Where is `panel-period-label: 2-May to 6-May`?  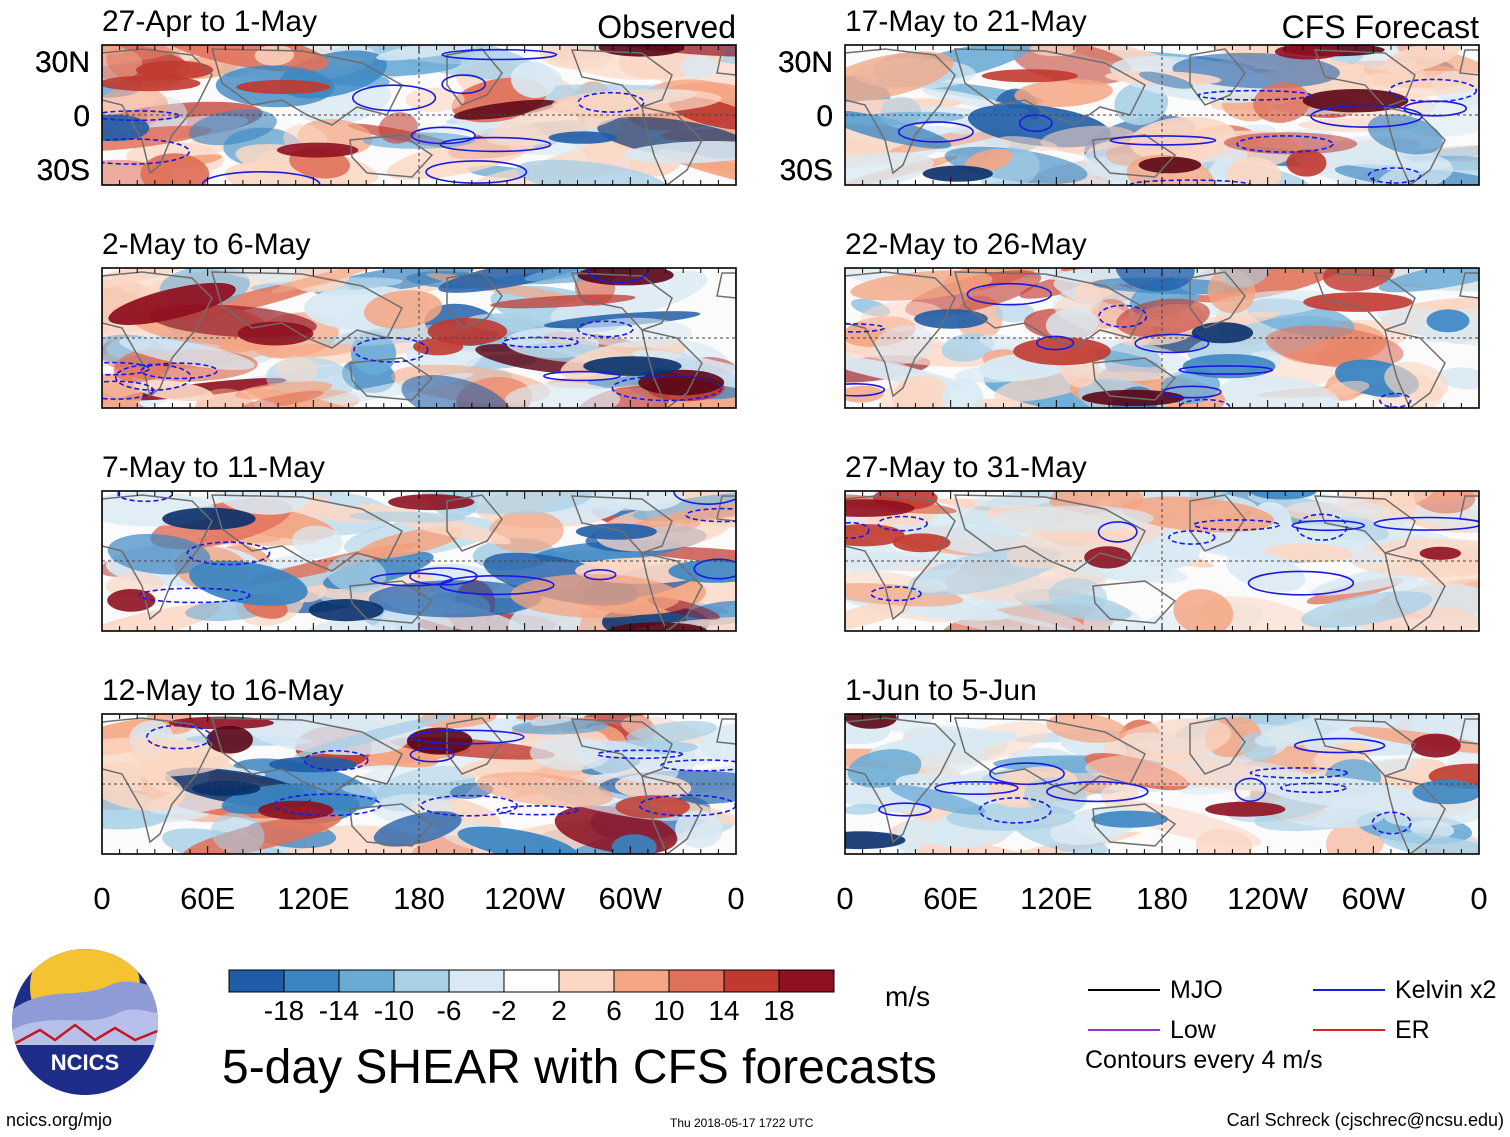
panel-period-label: 2-May to 6-May is located at coordinates (206, 244).